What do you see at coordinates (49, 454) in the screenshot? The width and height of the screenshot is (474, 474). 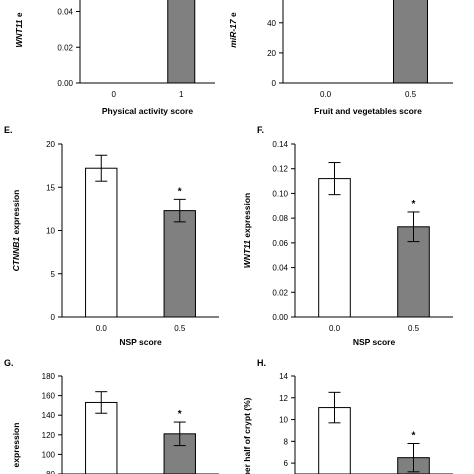 I see `panel-g-ytick-label: 100` at bounding box center [49, 454].